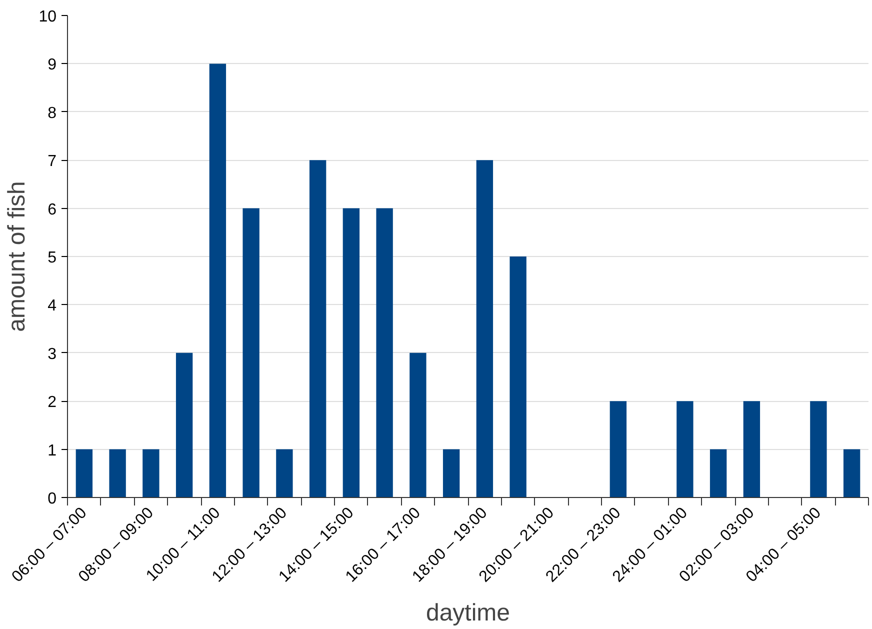 The image size is (872, 629). I want to click on y-tick-label: 2, so click(52, 403).